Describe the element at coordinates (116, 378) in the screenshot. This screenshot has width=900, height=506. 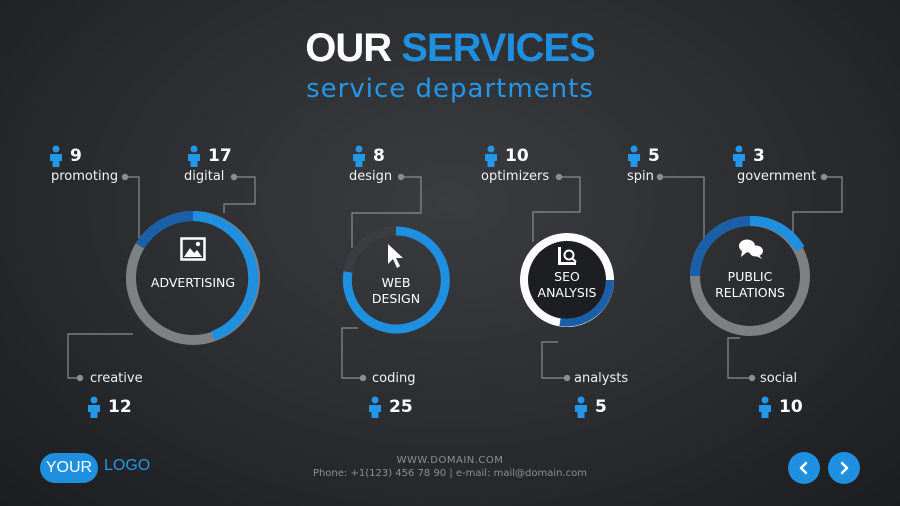
I see `stat-label: creative` at that location.